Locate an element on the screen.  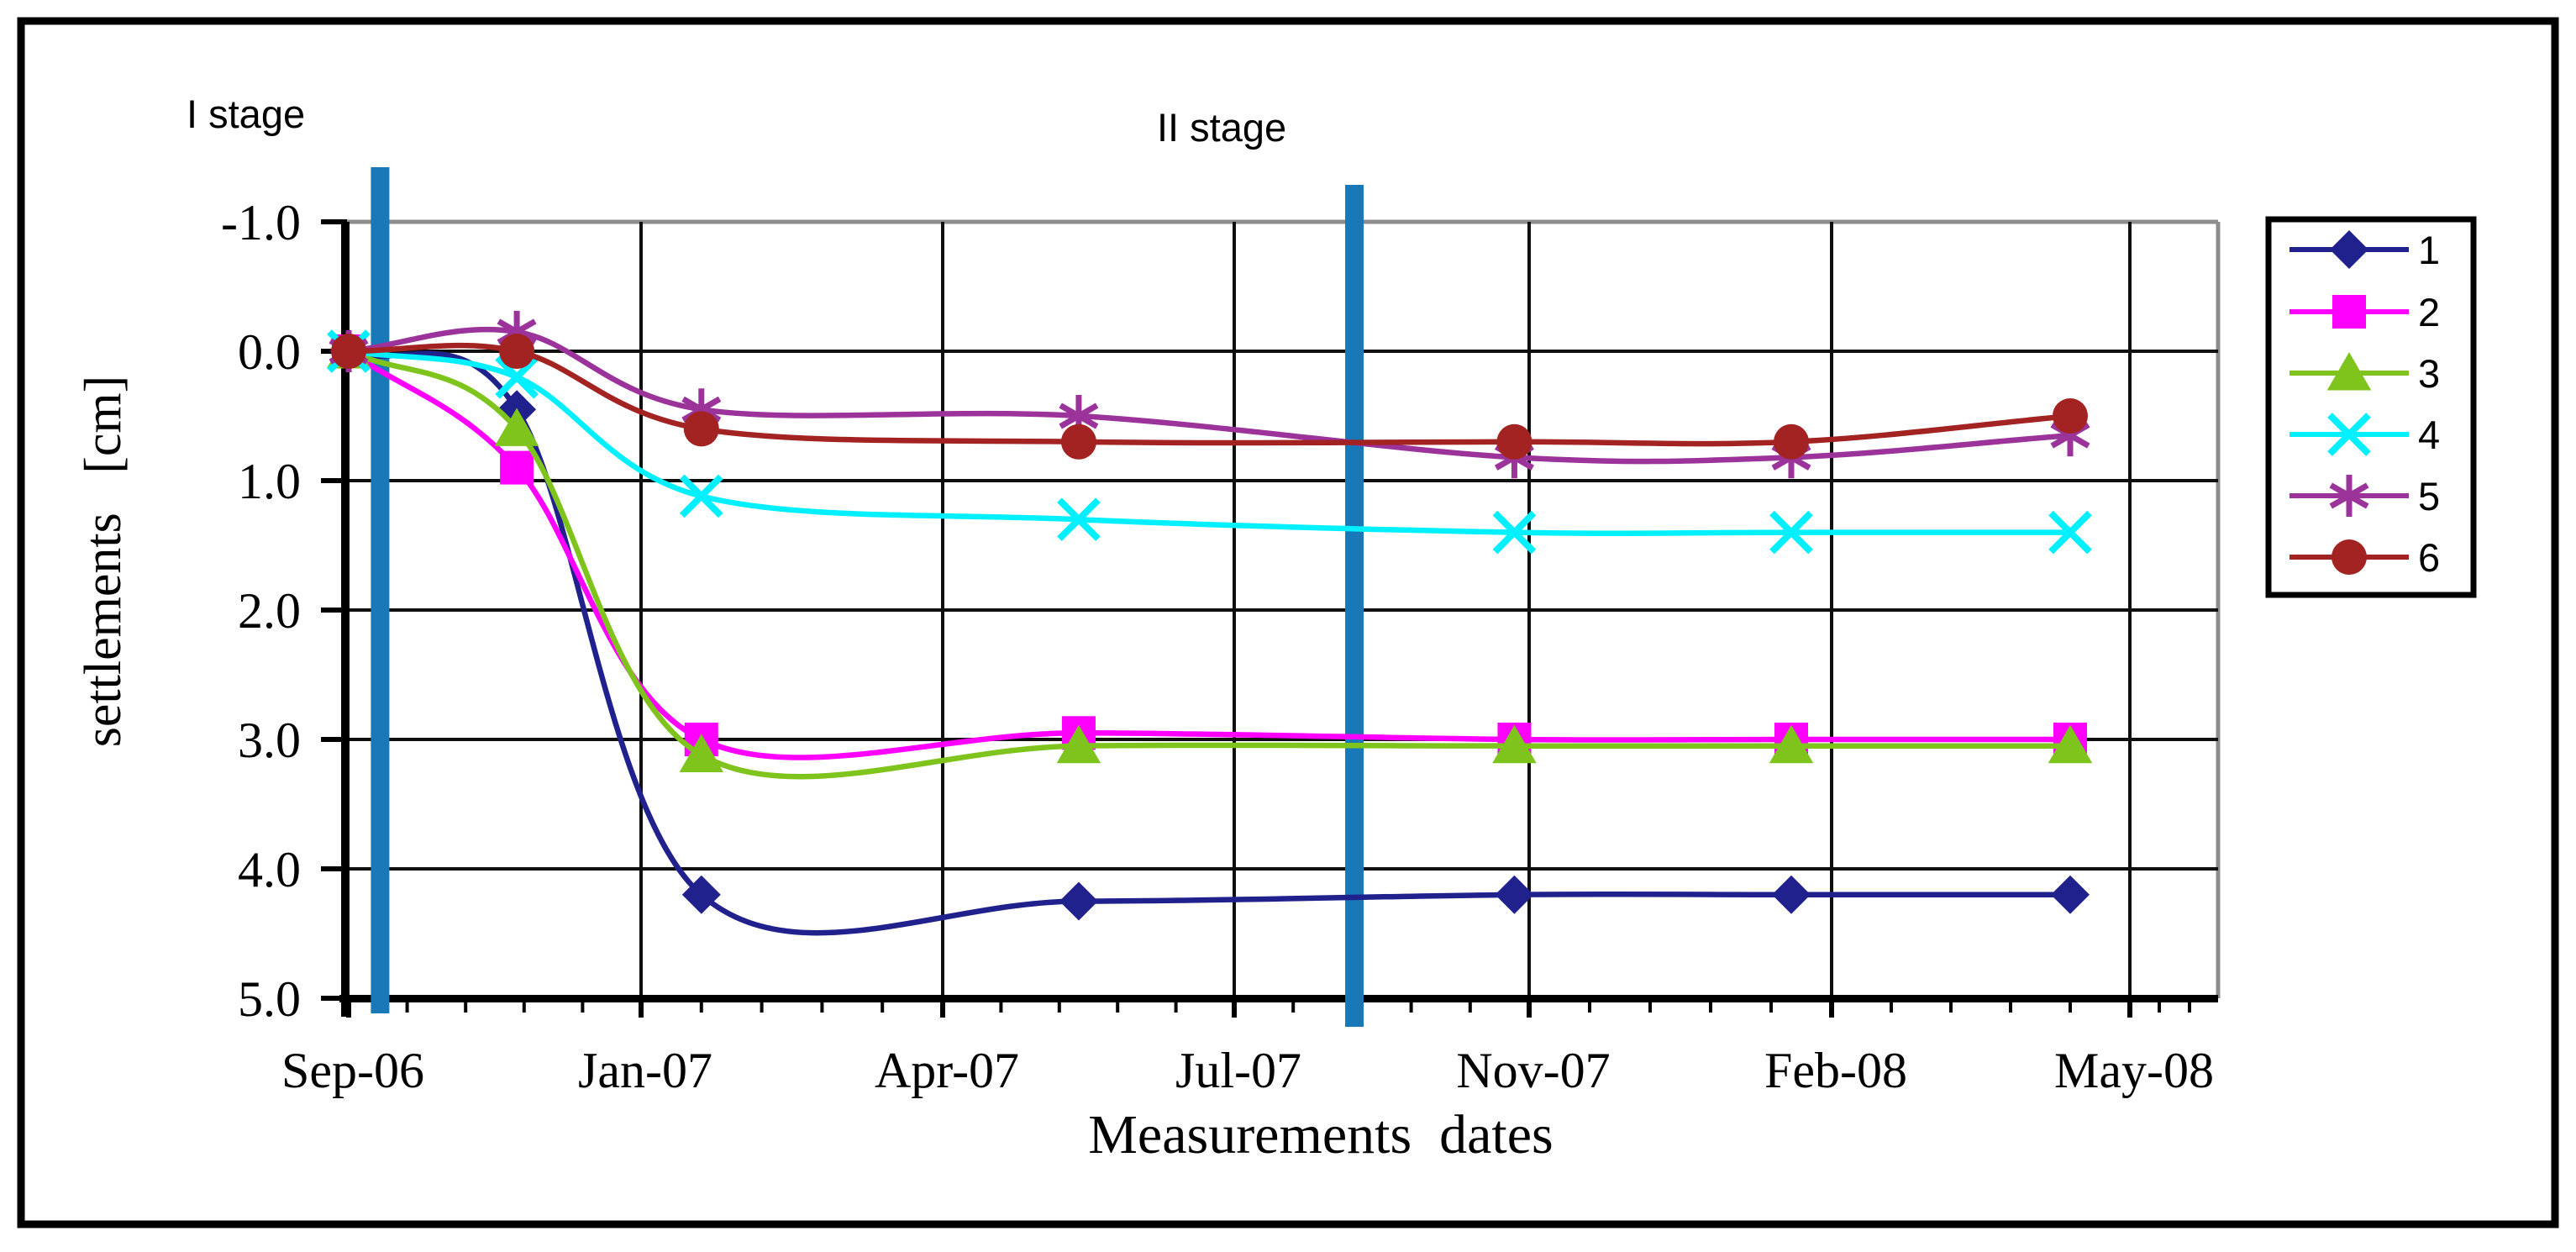
x-tick-label: Jan-07 is located at coordinates (645, 1070).